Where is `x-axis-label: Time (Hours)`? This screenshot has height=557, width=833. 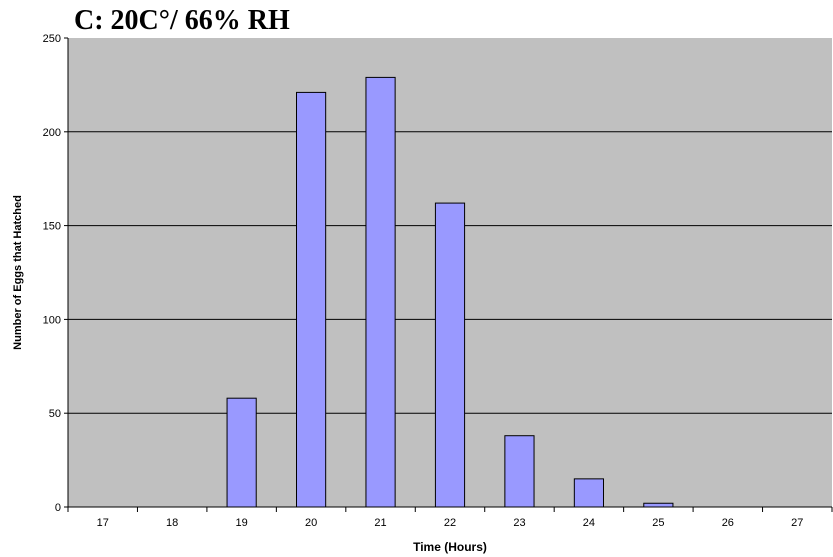
x-axis-label: Time (Hours) is located at coordinates (450, 547).